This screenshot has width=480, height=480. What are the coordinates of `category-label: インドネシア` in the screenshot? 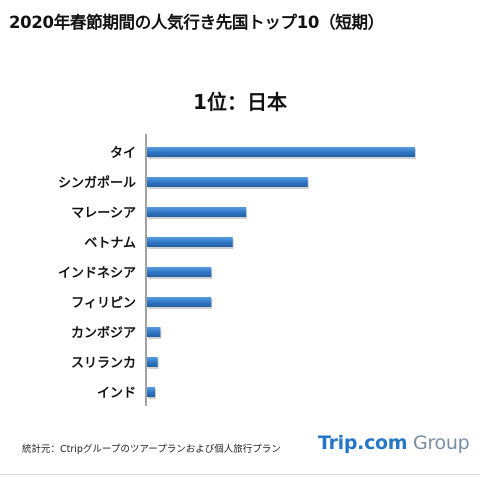 It's located at (97, 273).